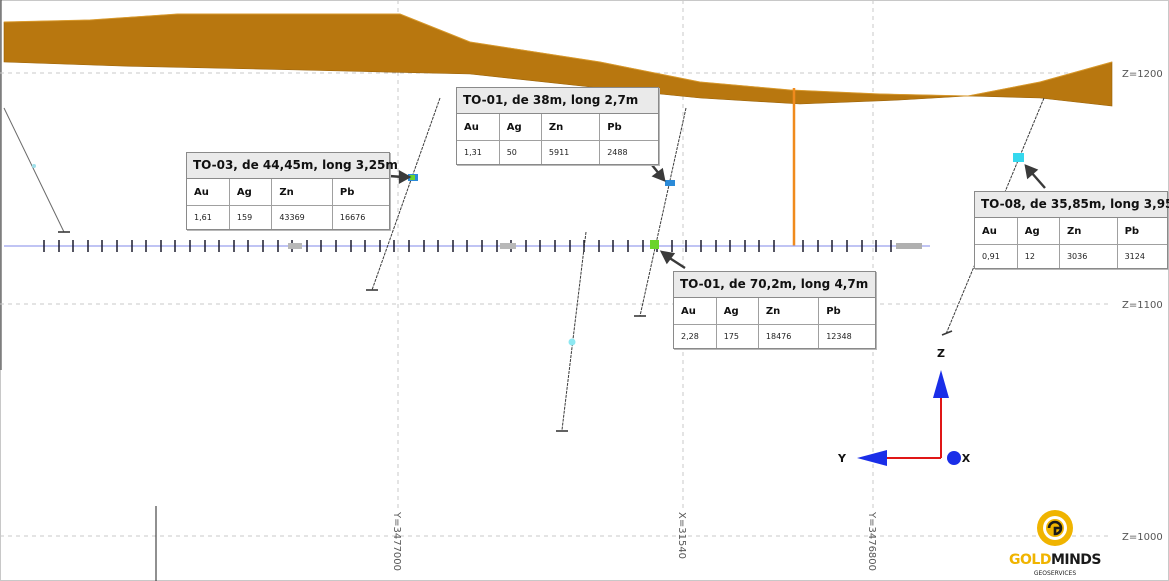 The height and width of the screenshot is (581, 1169). I want to click on value-zn: 5911, so click(571, 152).